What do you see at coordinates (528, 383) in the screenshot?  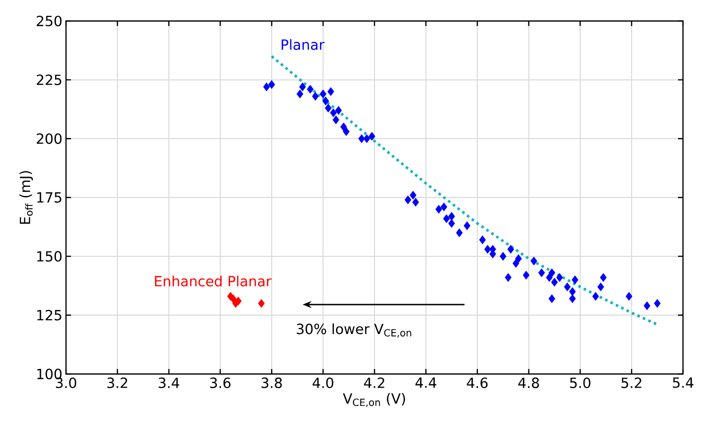 I see `x-tick-label: 4.8` at bounding box center [528, 383].